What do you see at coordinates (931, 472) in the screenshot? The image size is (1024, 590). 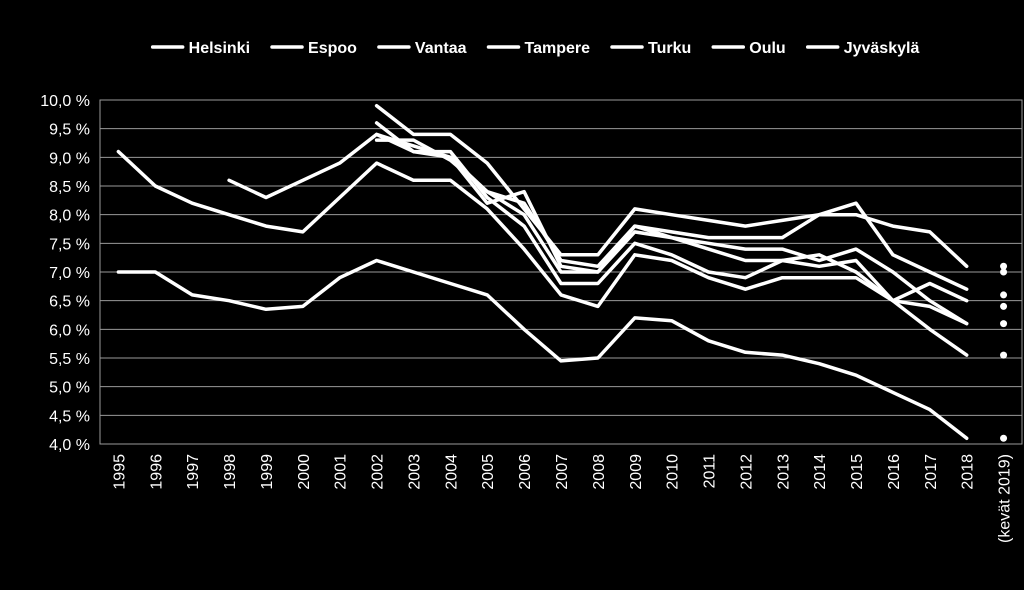 I see `x-tick-label: 2017` at bounding box center [931, 472].